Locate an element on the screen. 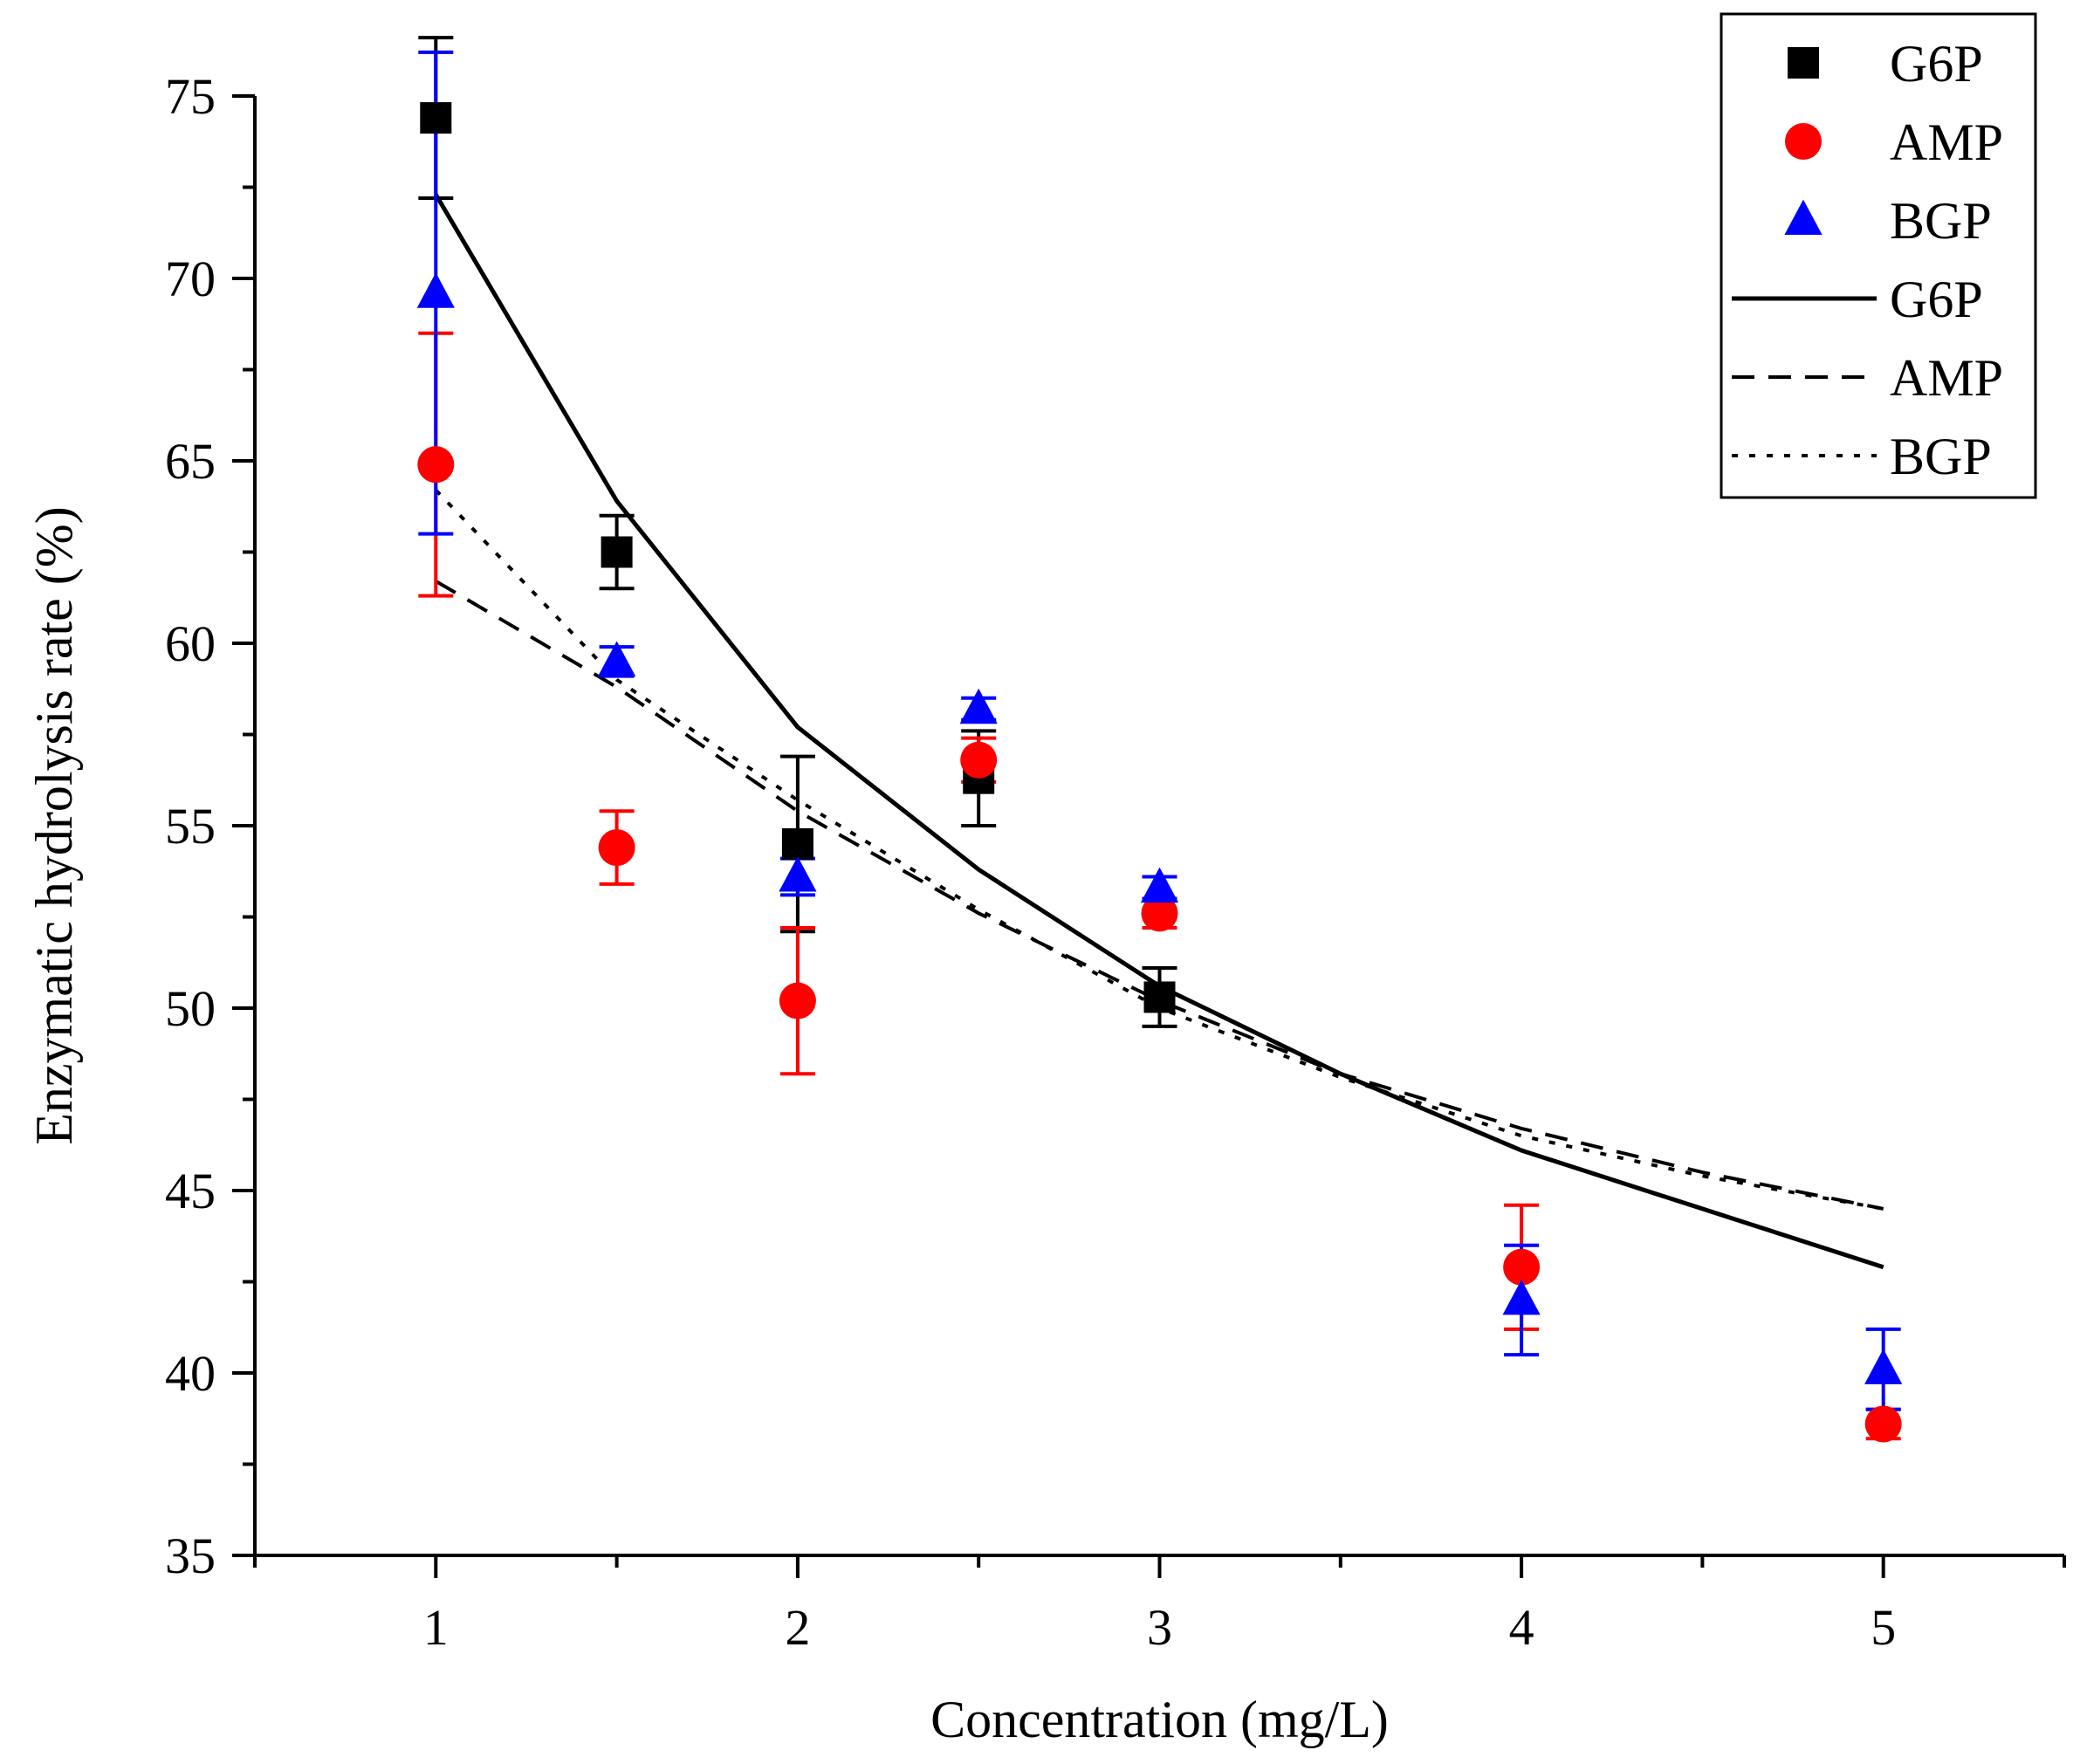 The height and width of the screenshot is (1764, 2080). y-tick-label: 50 is located at coordinates (191, 1008).